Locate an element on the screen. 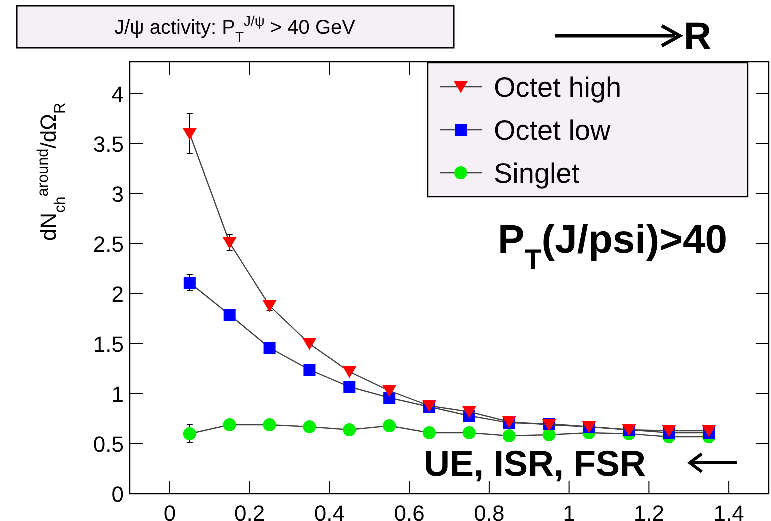  annotation: UE, ISR, FSR is located at coordinates (535, 463).